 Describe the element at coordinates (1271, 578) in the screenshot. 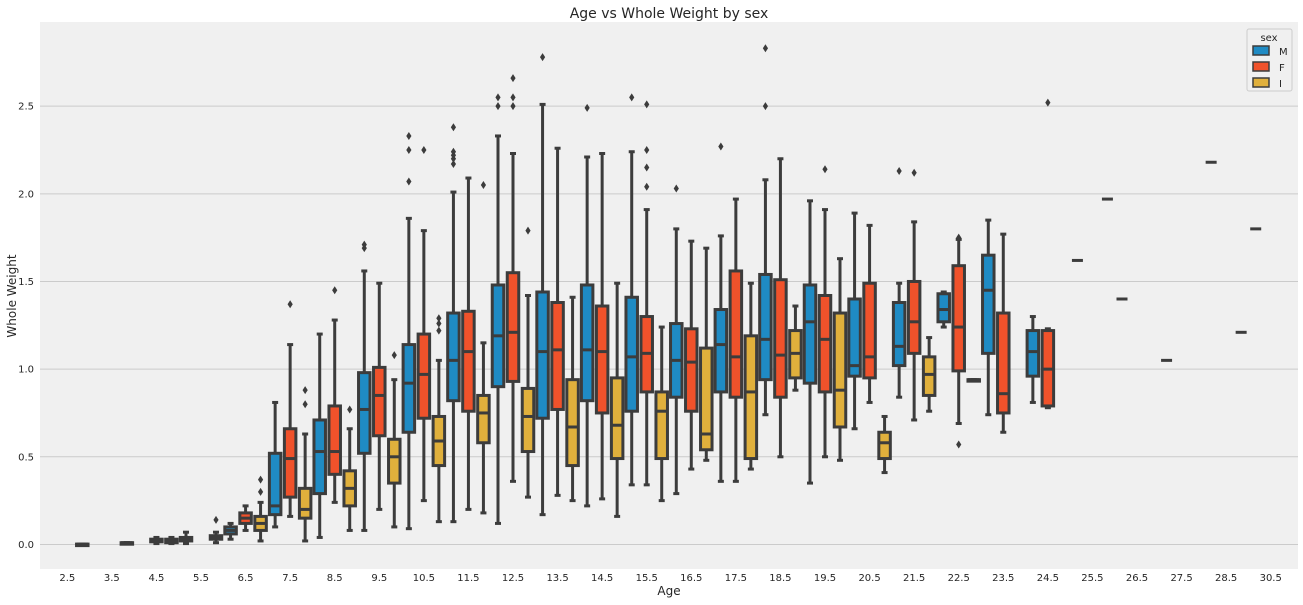

I see `x-tick-label: 30.5` at that location.